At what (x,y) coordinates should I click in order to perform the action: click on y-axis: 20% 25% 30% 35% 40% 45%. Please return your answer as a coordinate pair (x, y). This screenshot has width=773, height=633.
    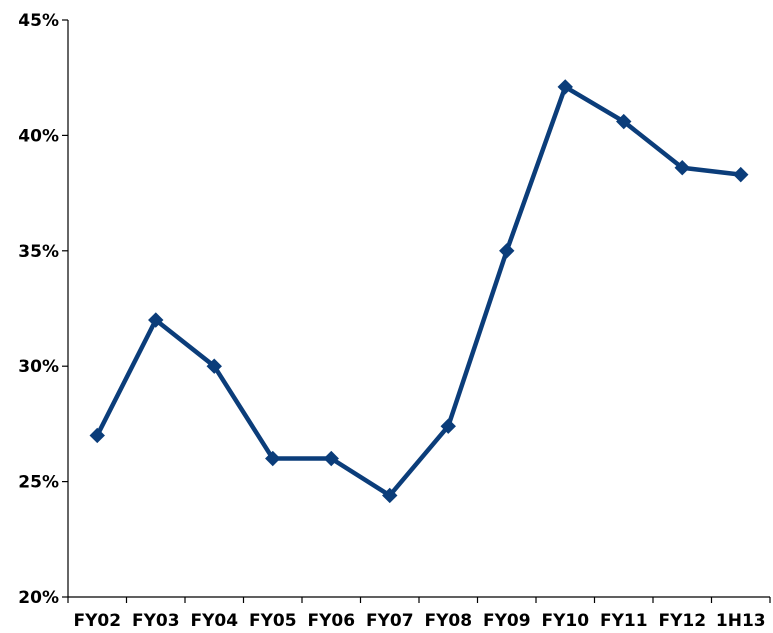
    Looking at the image, I should click on (43, 309).